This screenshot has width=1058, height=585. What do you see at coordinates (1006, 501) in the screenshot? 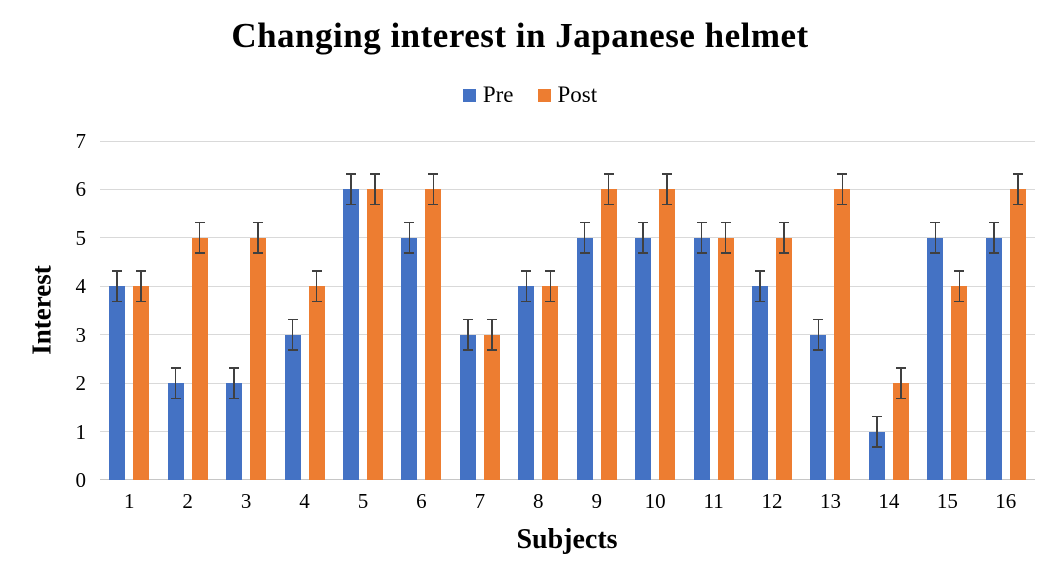
I see `x-tick-label: 16` at bounding box center [1006, 501].